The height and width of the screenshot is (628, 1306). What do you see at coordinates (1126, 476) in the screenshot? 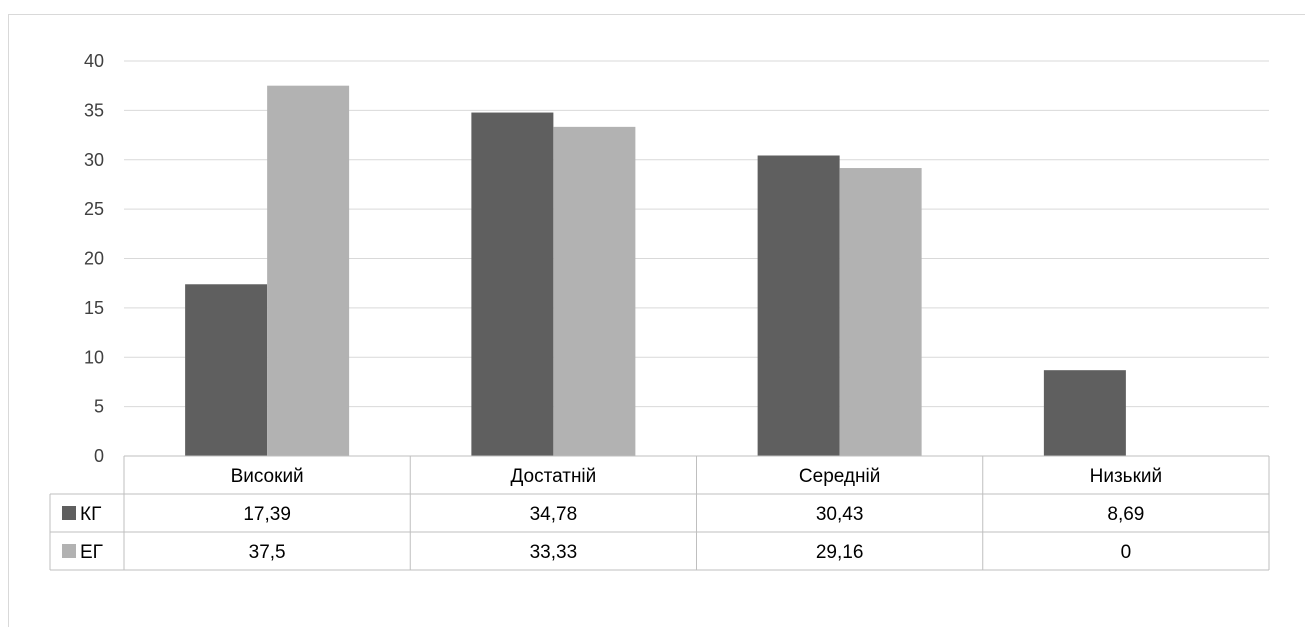
I see `category-label: Низький` at bounding box center [1126, 476].